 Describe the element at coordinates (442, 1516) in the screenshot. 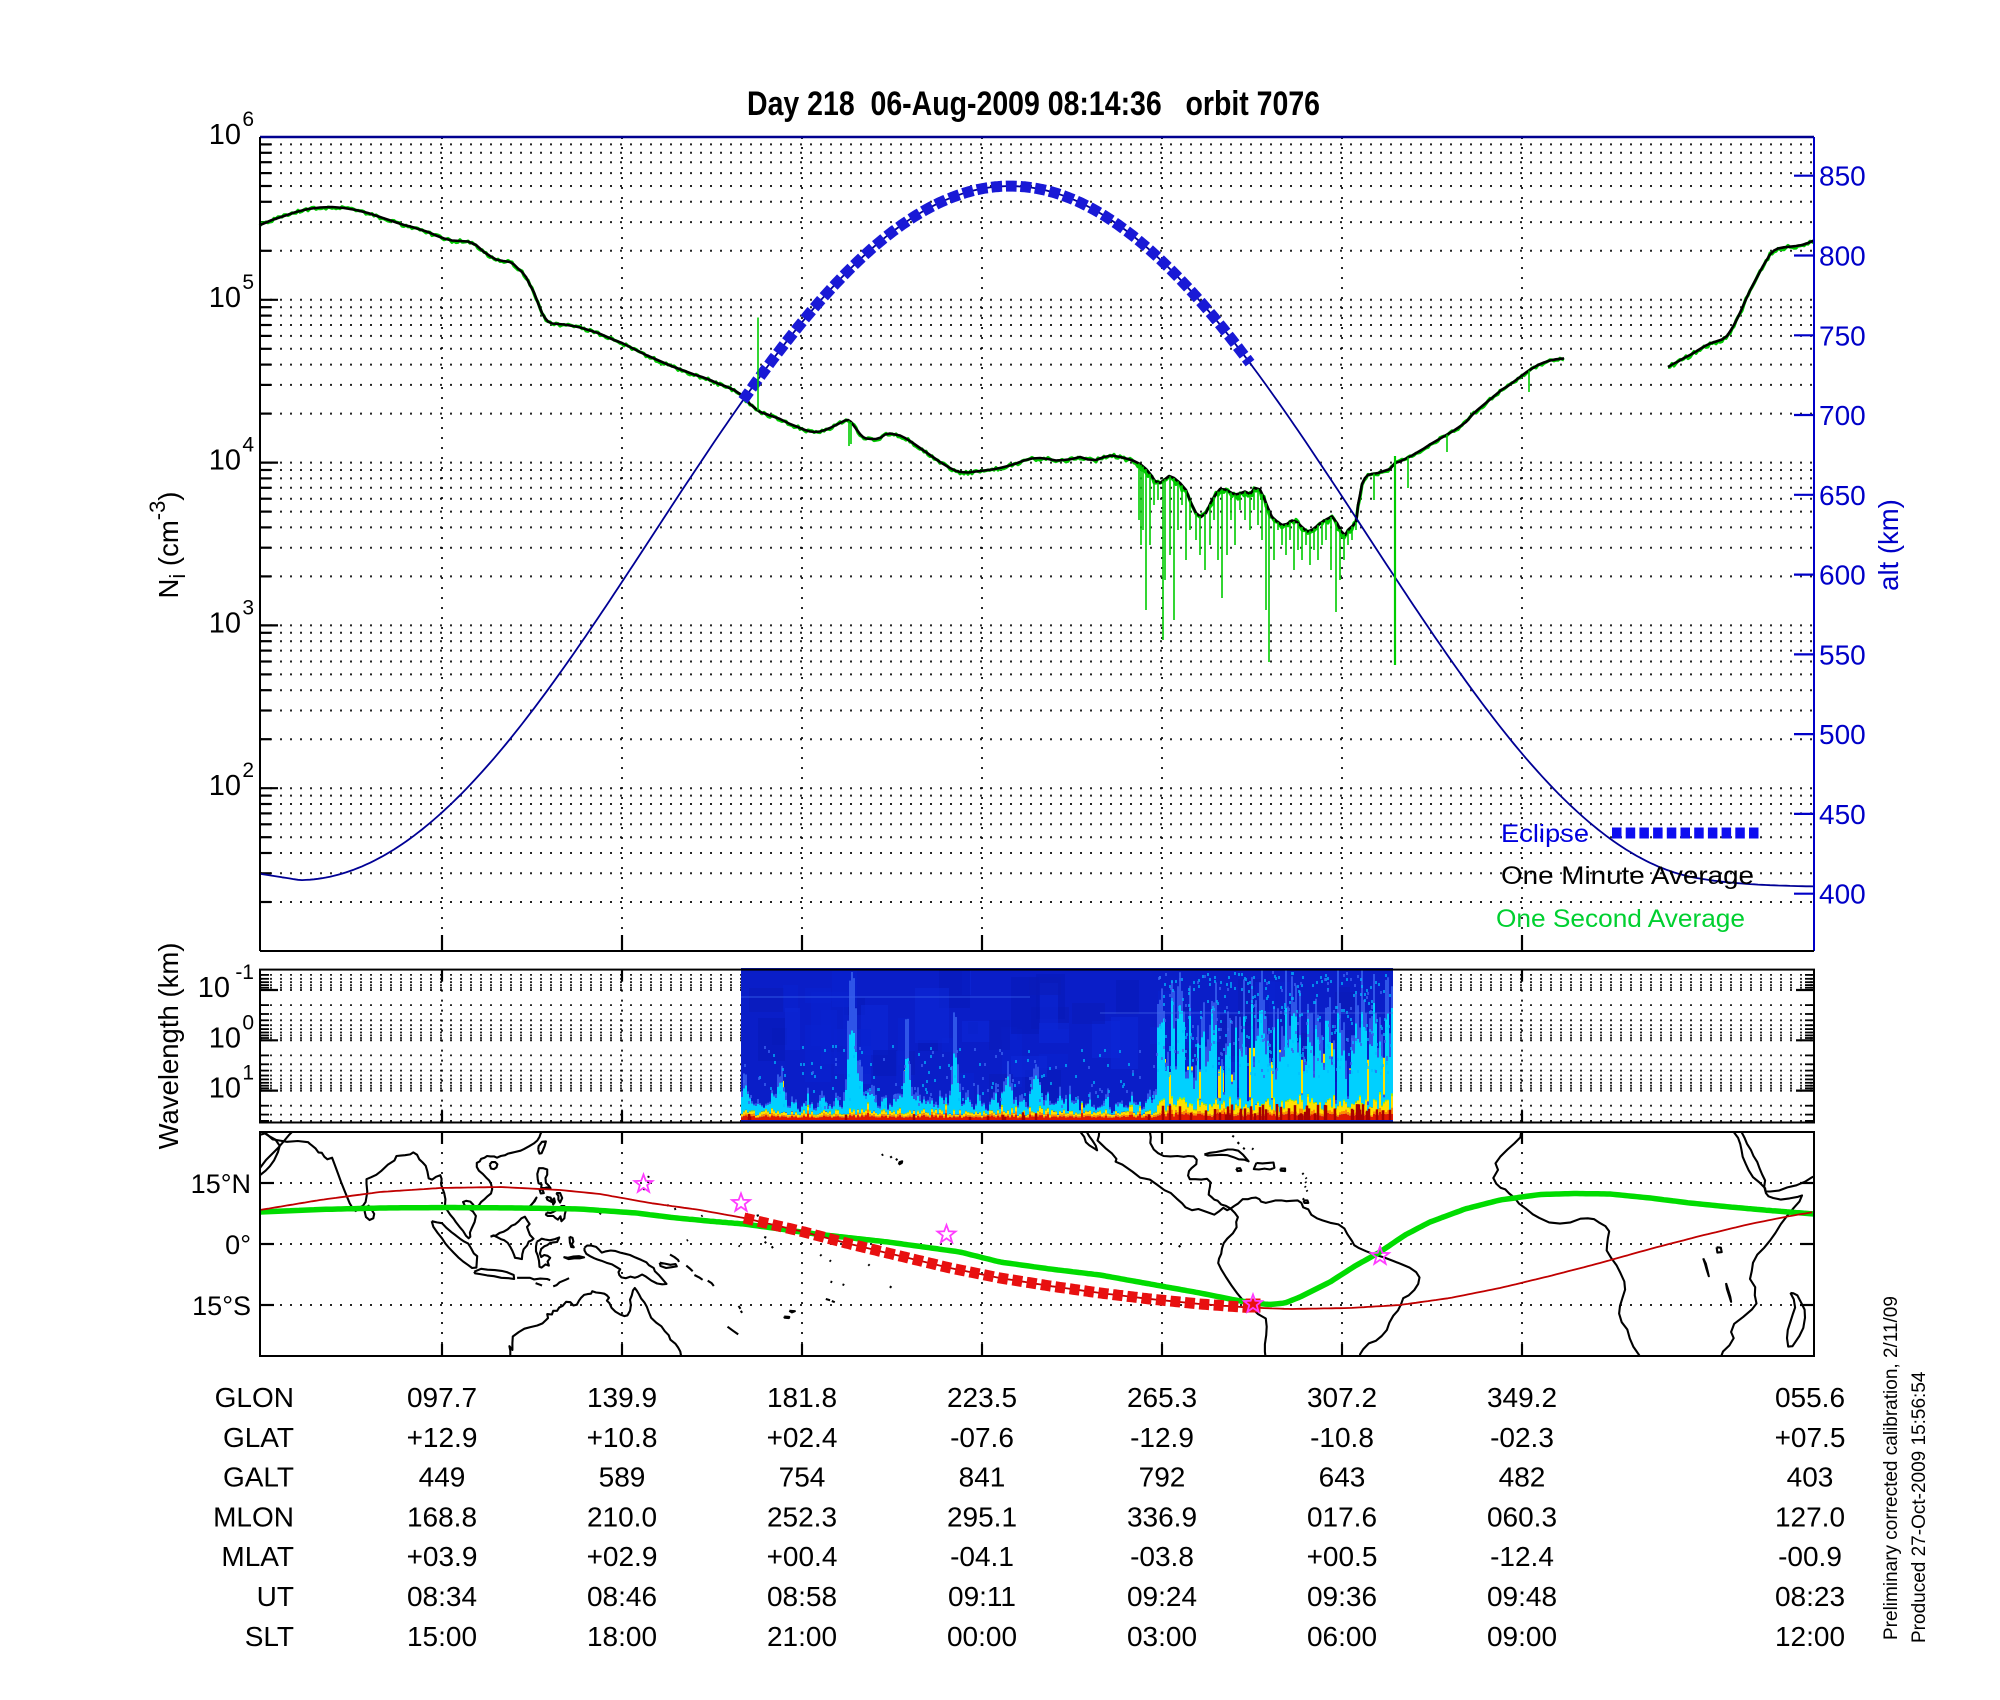

I see `svg-text: 168.8` at that location.